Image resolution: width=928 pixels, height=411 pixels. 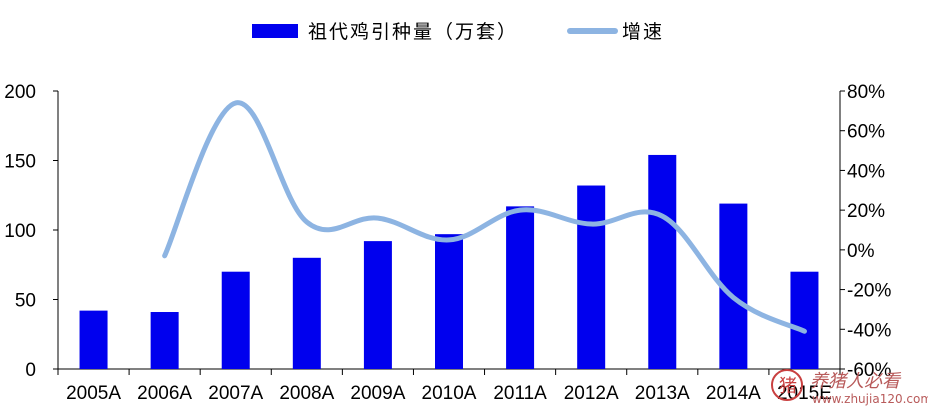 I want to click on watermark-logo-glyph: 猪, so click(x=788, y=386).